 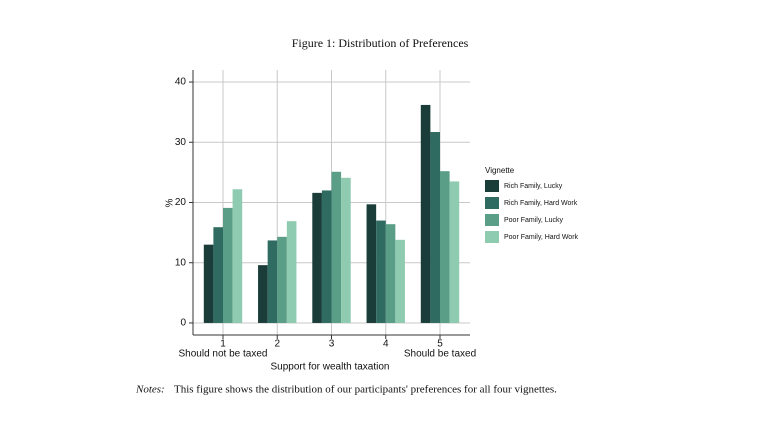 What do you see at coordinates (277, 344) in the screenshot?
I see `x-tick-label: 2` at bounding box center [277, 344].